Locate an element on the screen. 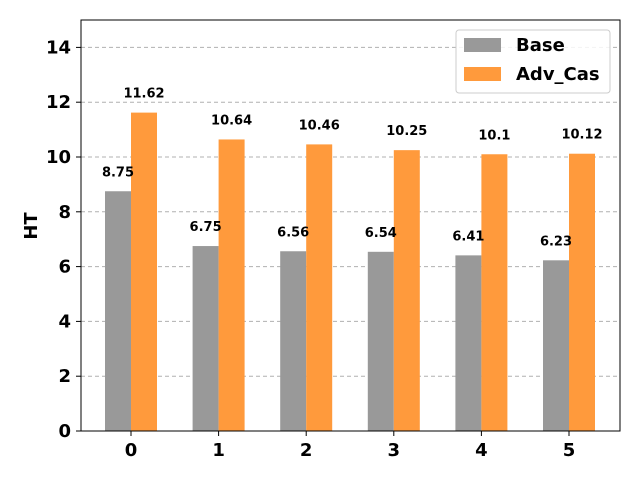  x-tick-label: 3 is located at coordinates (394, 450).